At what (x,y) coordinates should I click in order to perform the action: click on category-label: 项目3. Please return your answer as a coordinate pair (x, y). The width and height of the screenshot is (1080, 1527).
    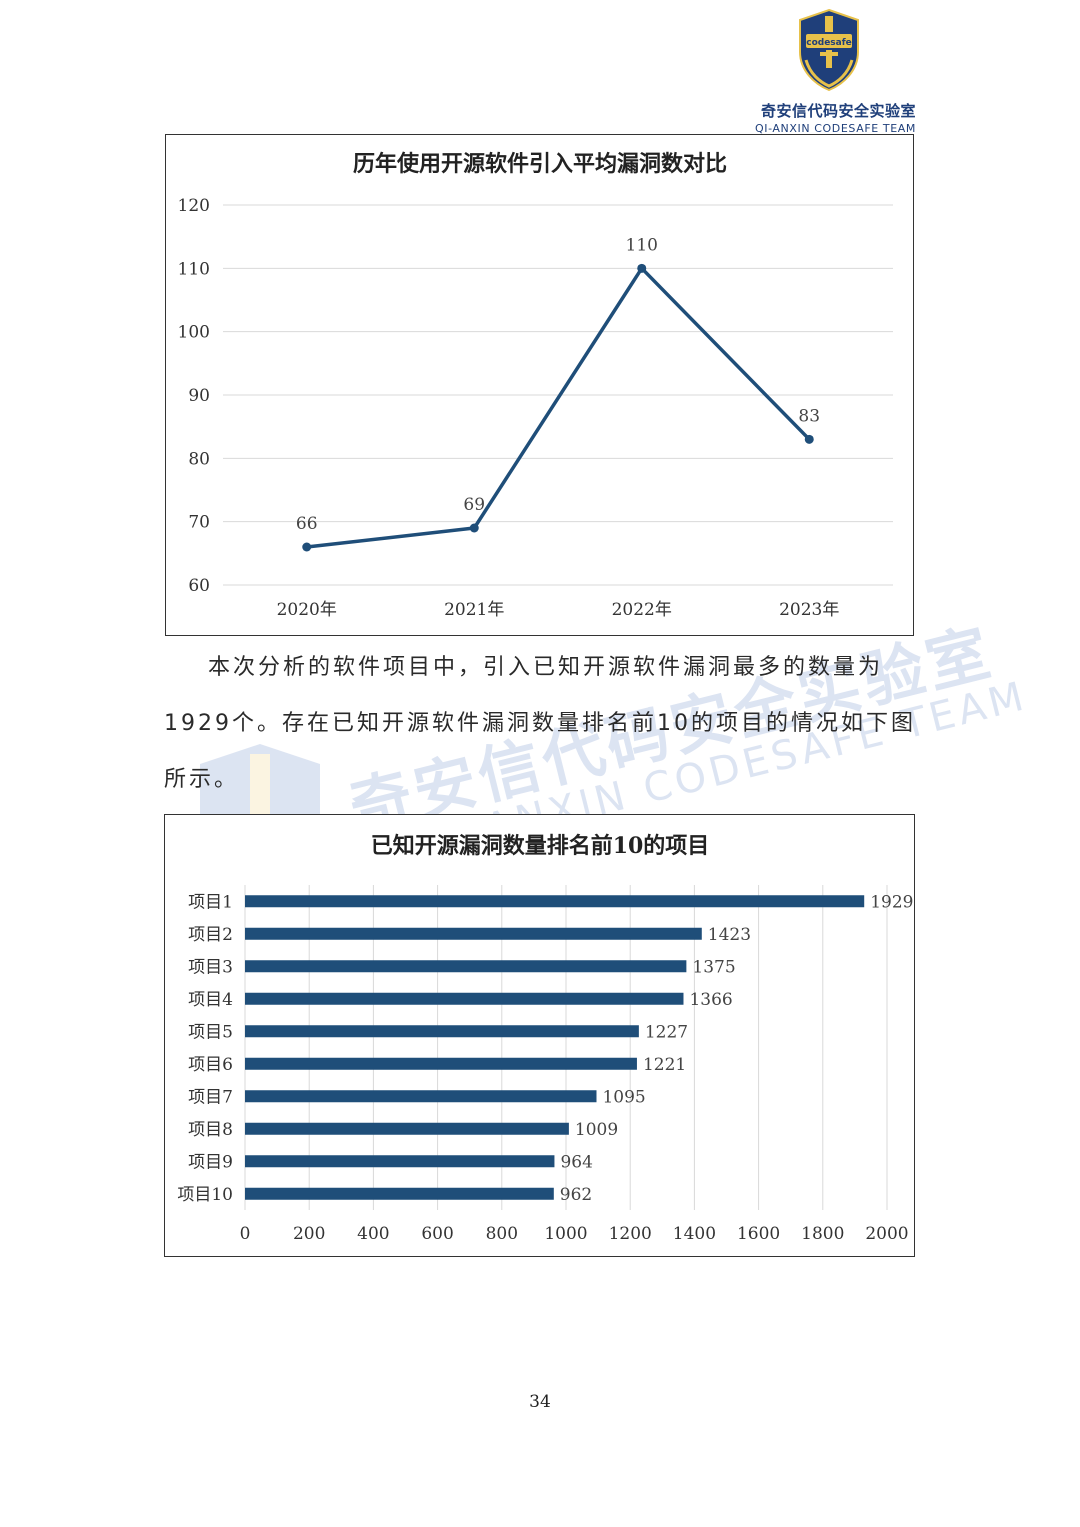
    Looking at the image, I should click on (210, 967).